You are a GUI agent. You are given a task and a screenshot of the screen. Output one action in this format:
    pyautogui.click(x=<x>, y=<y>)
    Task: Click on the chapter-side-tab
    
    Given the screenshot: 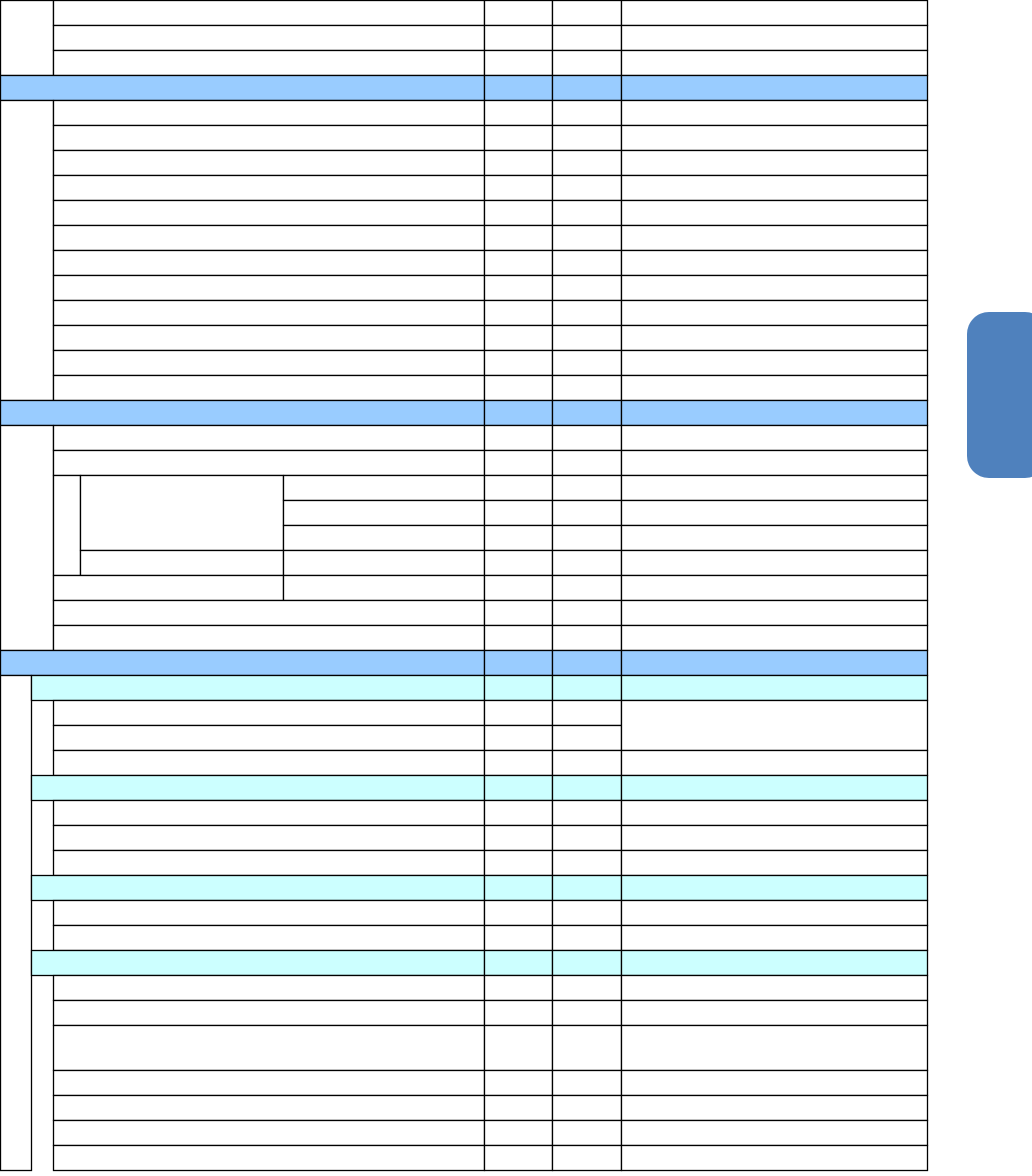 What is the action you would take?
    pyautogui.click(x=999, y=395)
    